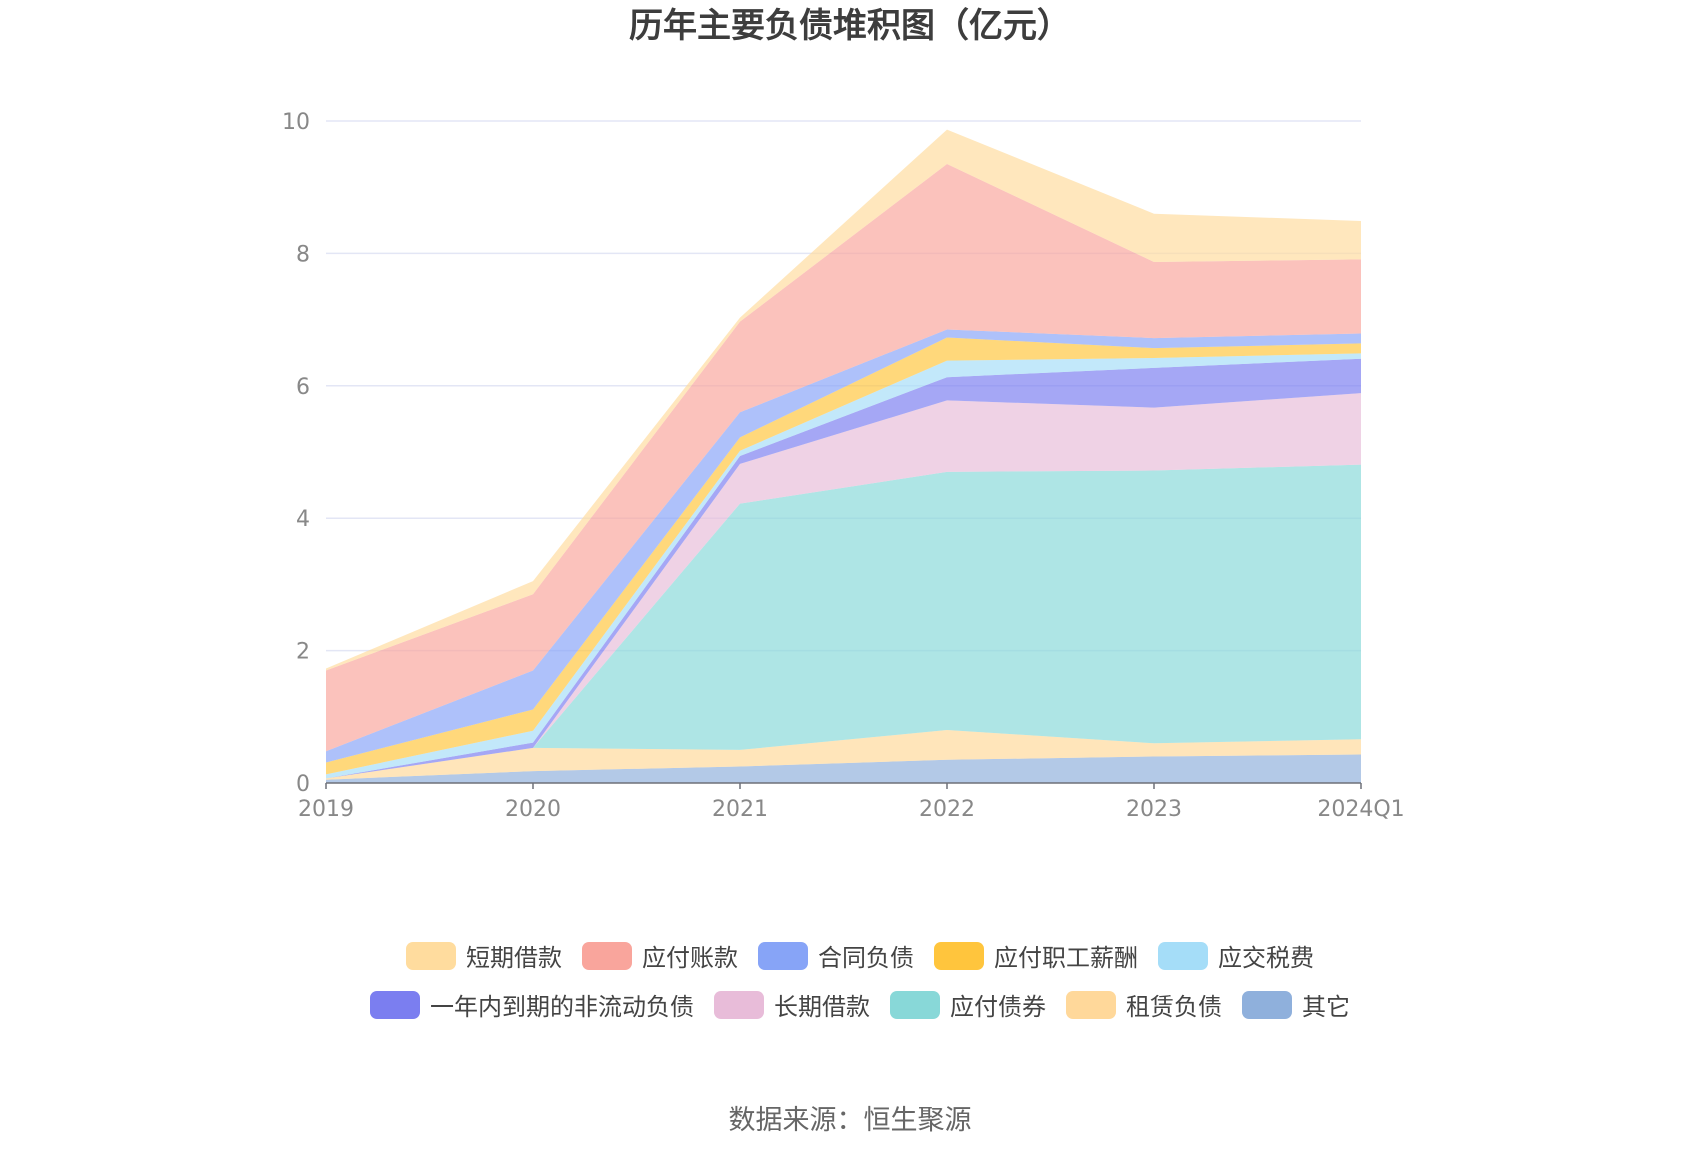 The width and height of the screenshot is (1700, 1150). I want to click on y-tick-label: 2, so click(303, 652).